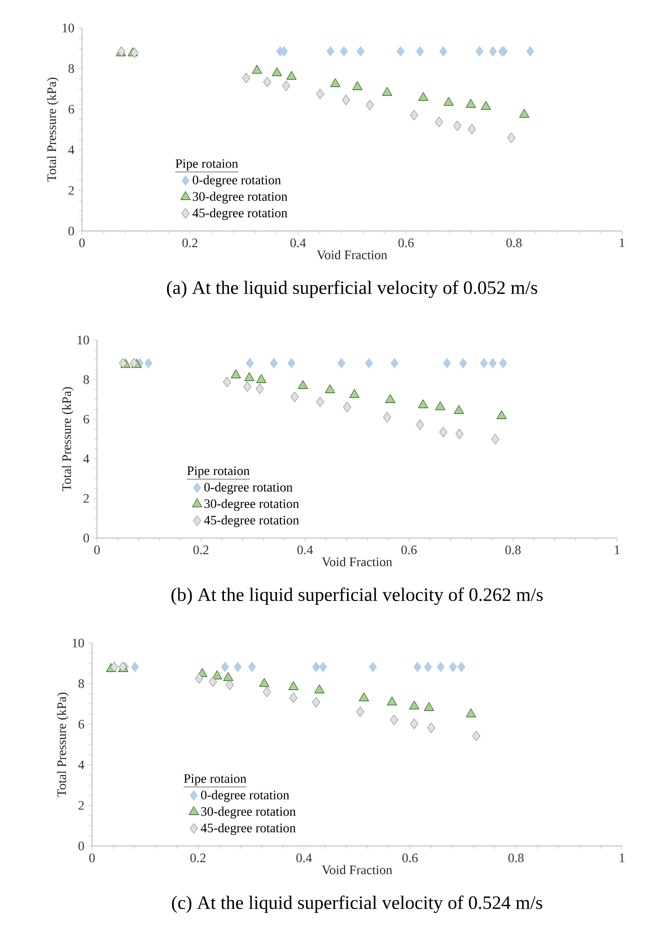 The image size is (650, 929). What do you see at coordinates (357, 596) in the screenshot?
I see `text: (b) At the liquid superficial velocity of 0.262 m/s` at bounding box center [357, 596].